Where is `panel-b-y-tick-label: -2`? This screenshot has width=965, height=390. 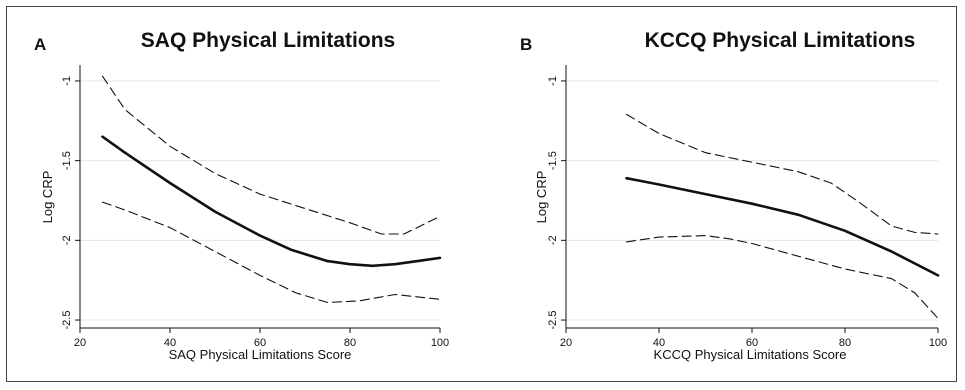 panel-b-y-tick-label: -2 is located at coordinates (553, 240).